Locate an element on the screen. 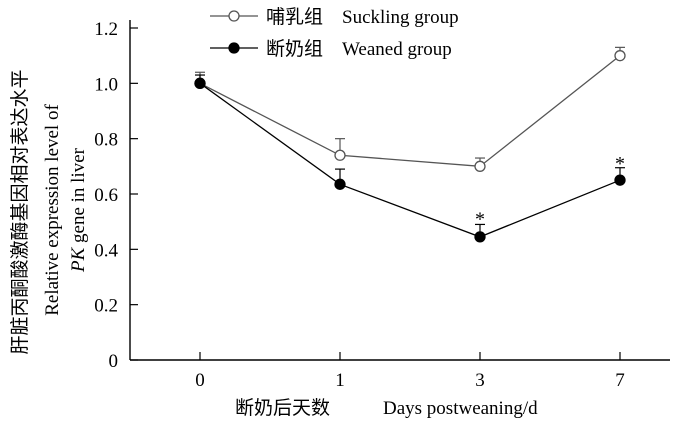 Image resolution: width=700 pixels, height=422 pixels. y-tick-label: 0.2 is located at coordinates (106, 306).